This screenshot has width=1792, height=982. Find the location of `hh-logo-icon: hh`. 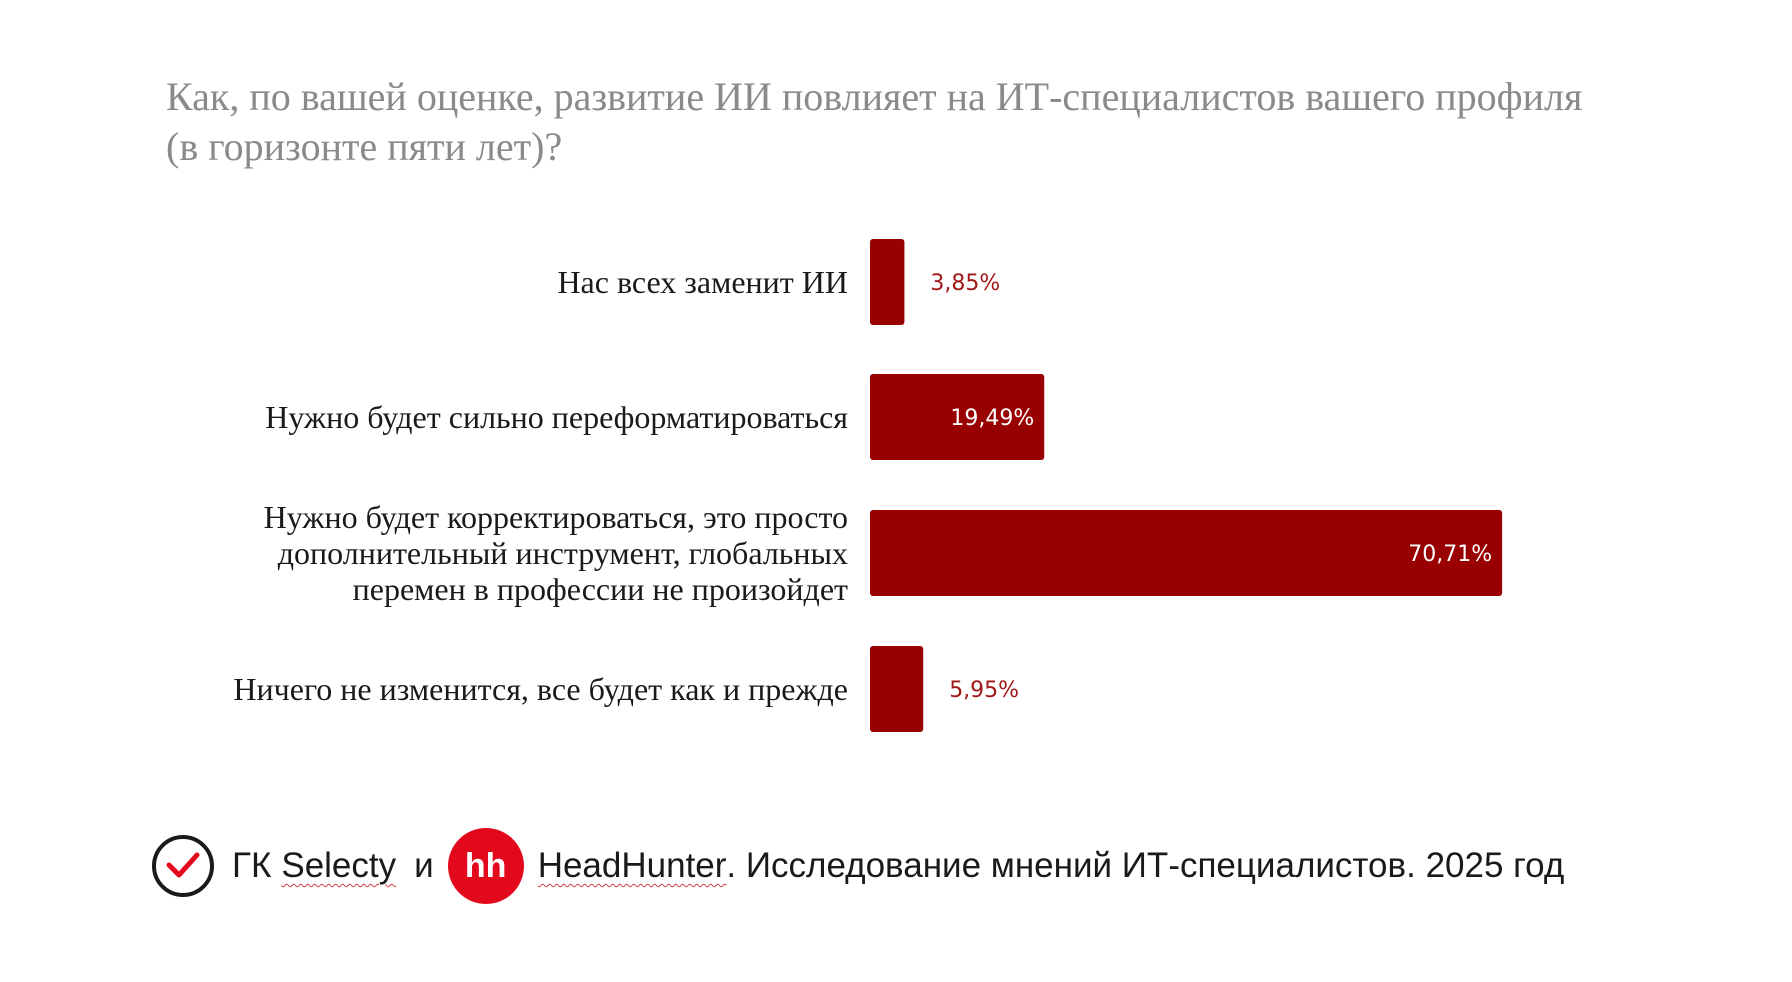

hh-logo-icon: hh is located at coordinates (485, 866).